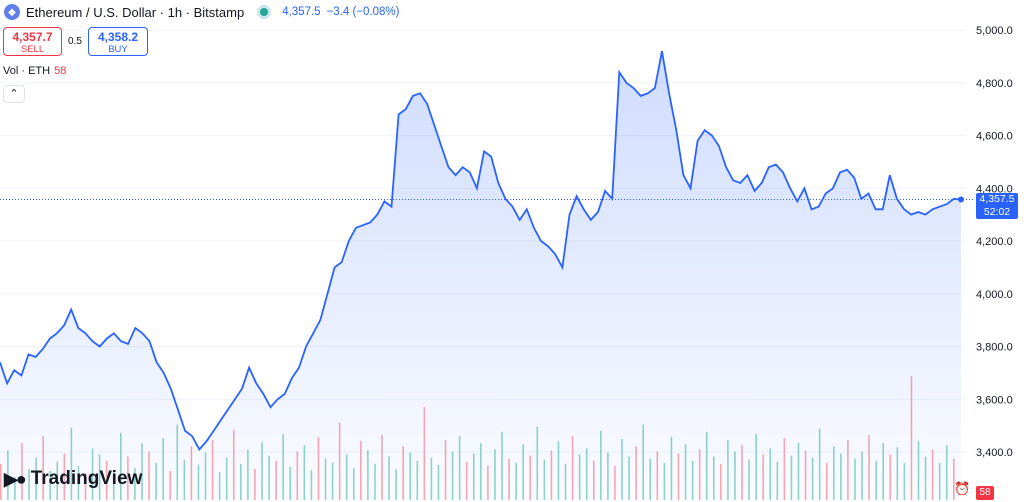 Image resolution: width=1024 pixels, height=502 pixels. What do you see at coordinates (994, 400) in the screenshot?
I see `y-tick-label: 3,600.0` at bounding box center [994, 400].